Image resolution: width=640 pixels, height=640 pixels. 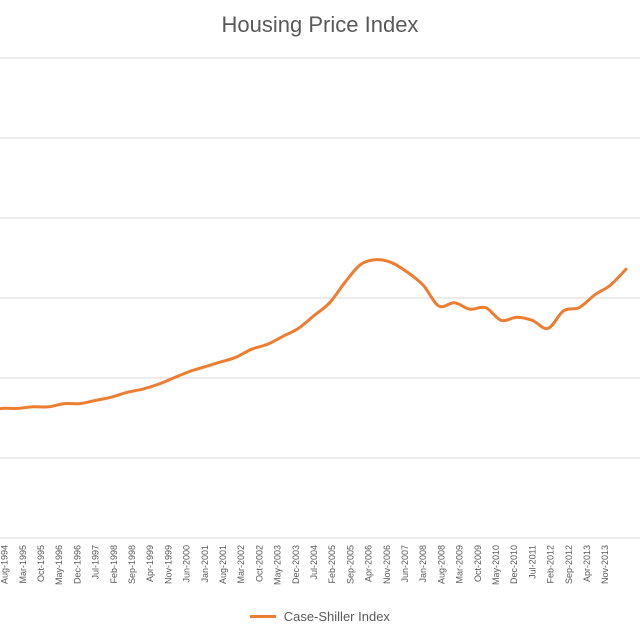 What do you see at coordinates (496, 565) in the screenshot?
I see `x-tick-label: May-2010` at bounding box center [496, 565].